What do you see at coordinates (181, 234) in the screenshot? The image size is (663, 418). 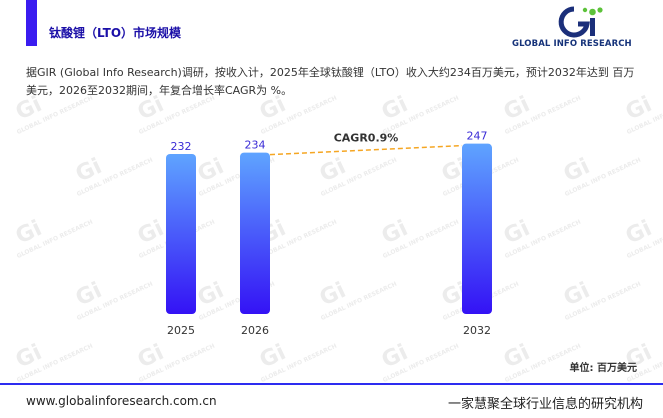 I see `bar-2025` at bounding box center [181, 234].